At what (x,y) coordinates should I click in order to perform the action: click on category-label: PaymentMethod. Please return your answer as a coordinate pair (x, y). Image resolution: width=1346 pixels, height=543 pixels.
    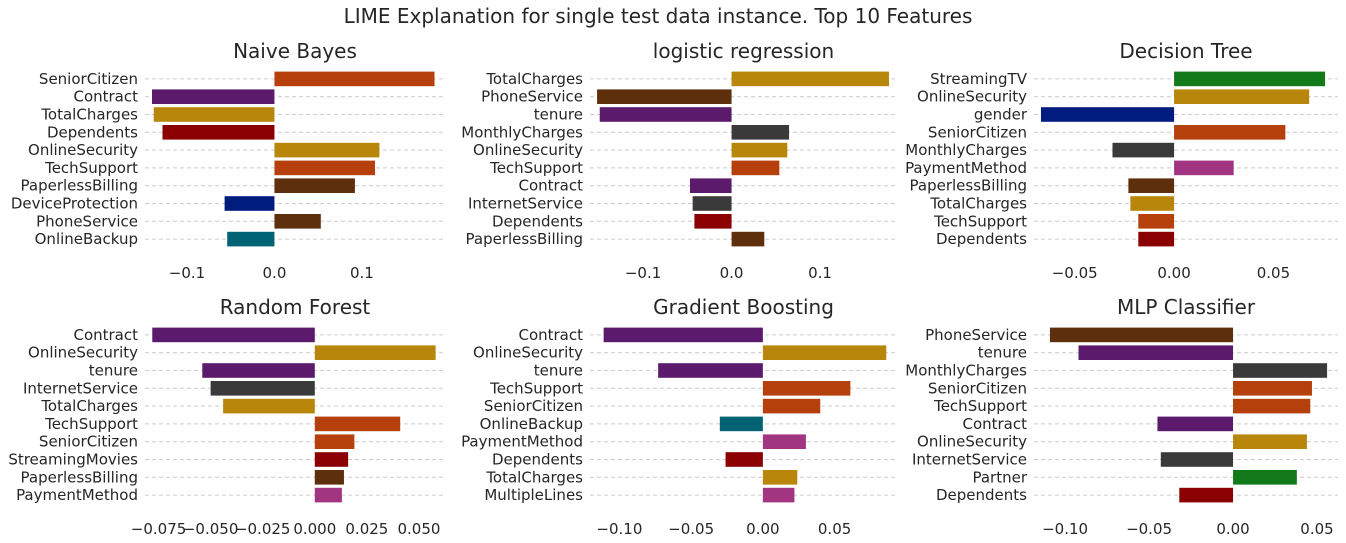
    Looking at the image, I should click on (77, 495).